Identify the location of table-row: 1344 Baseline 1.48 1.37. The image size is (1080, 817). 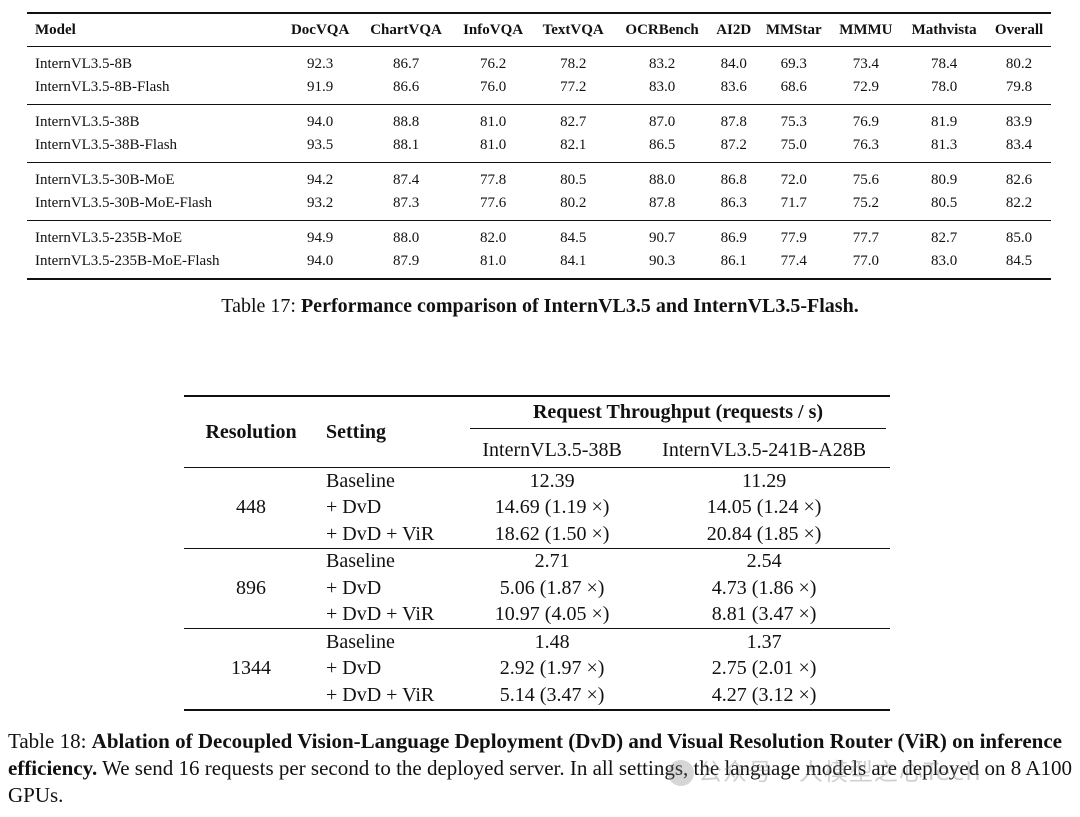
(537, 654).